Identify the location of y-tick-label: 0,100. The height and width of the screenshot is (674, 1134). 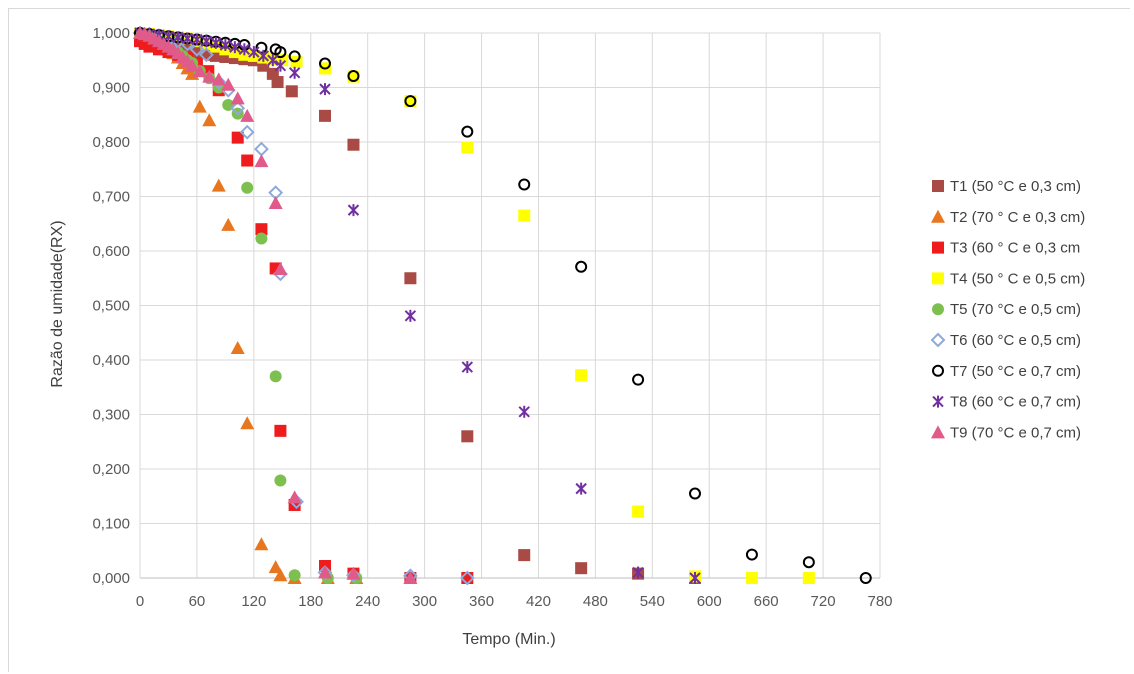
(111, 524).